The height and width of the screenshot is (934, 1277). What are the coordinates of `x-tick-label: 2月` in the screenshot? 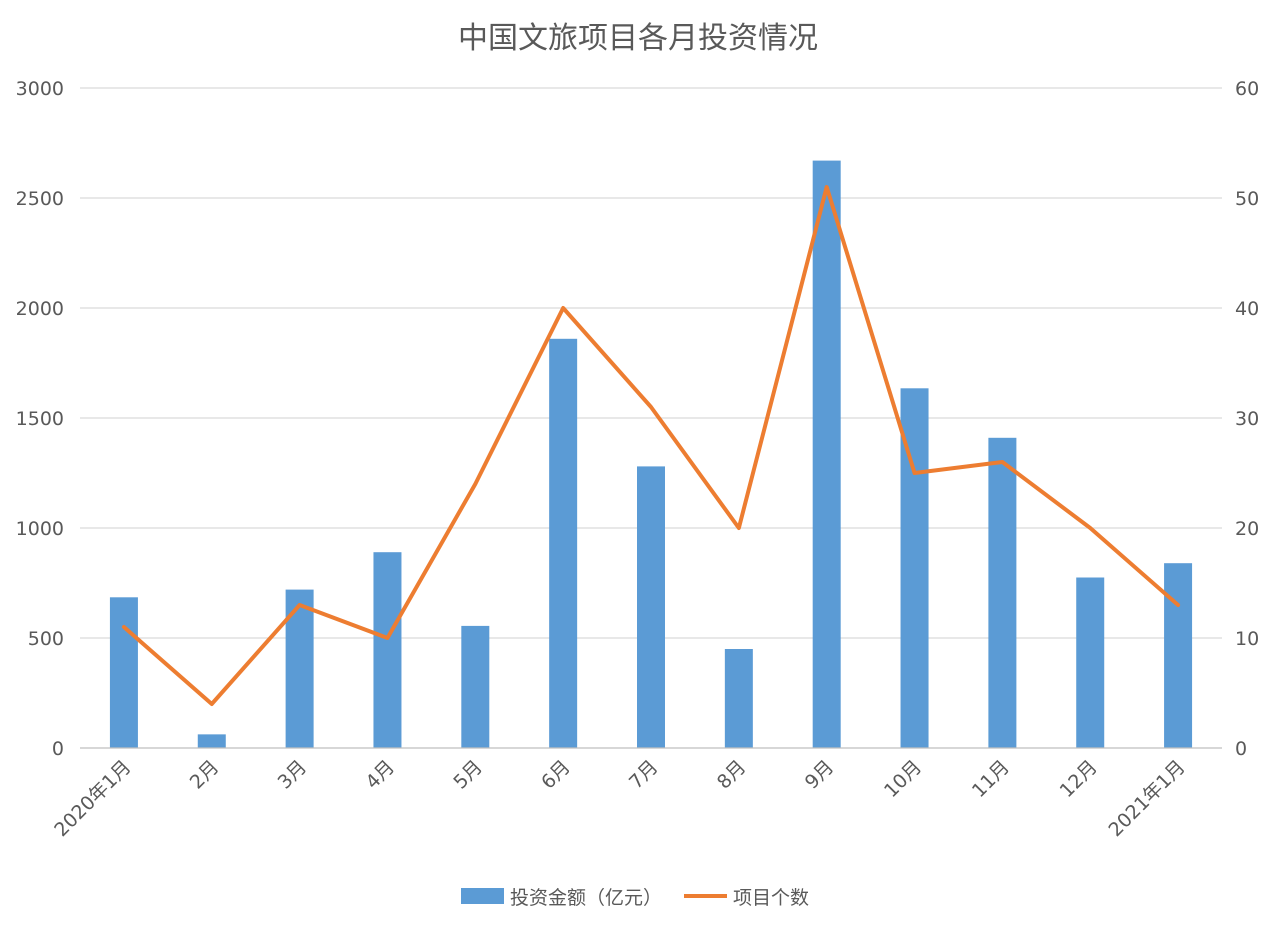 It's located at (205, 775).